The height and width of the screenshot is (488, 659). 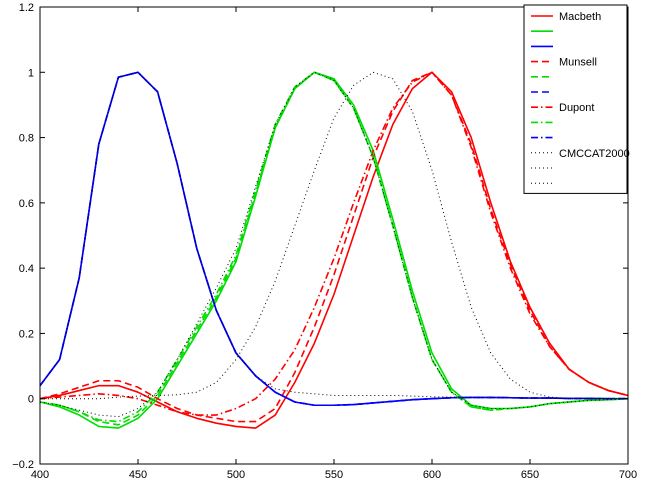 I want to click on legend: Macbeth Munsell Dupont CMCCAT2000, so click(x=576, y=99).